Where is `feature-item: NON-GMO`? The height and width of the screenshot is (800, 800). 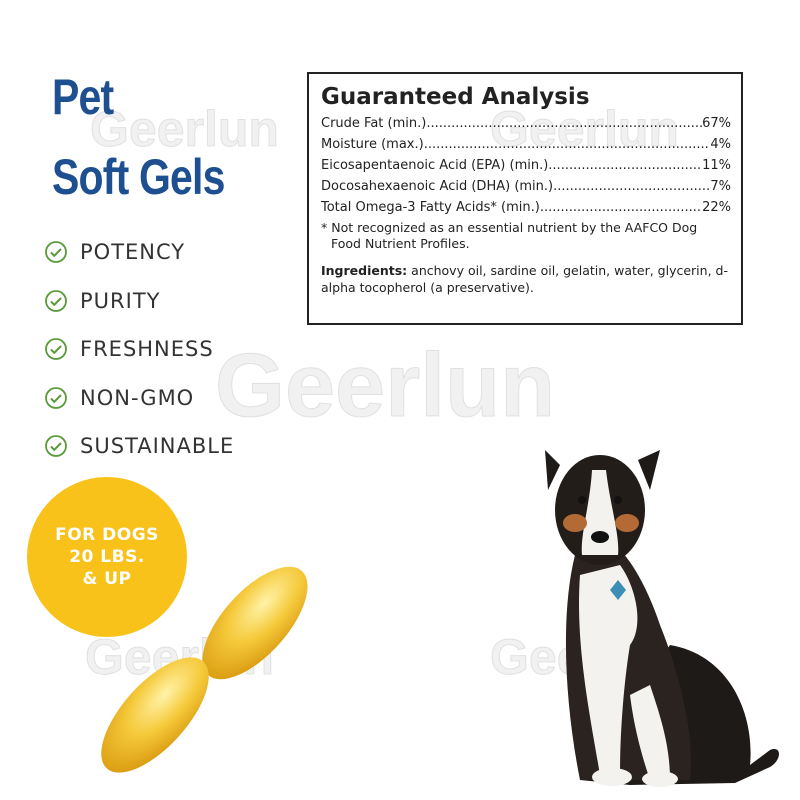 feature-item: NON-GMO is located at coordinates (139, 398).